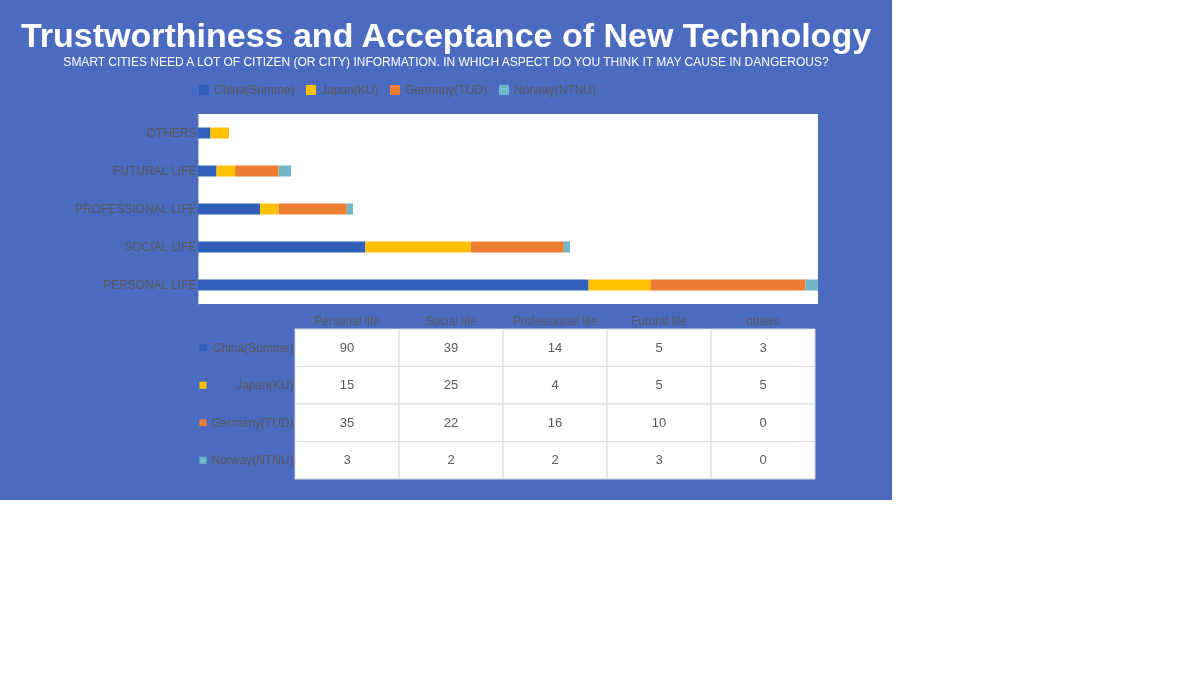 Image resolution: width=1196 pixels, height=679 pixels. I want to click on y-tick-label: China(Summe), so click(253, 347).